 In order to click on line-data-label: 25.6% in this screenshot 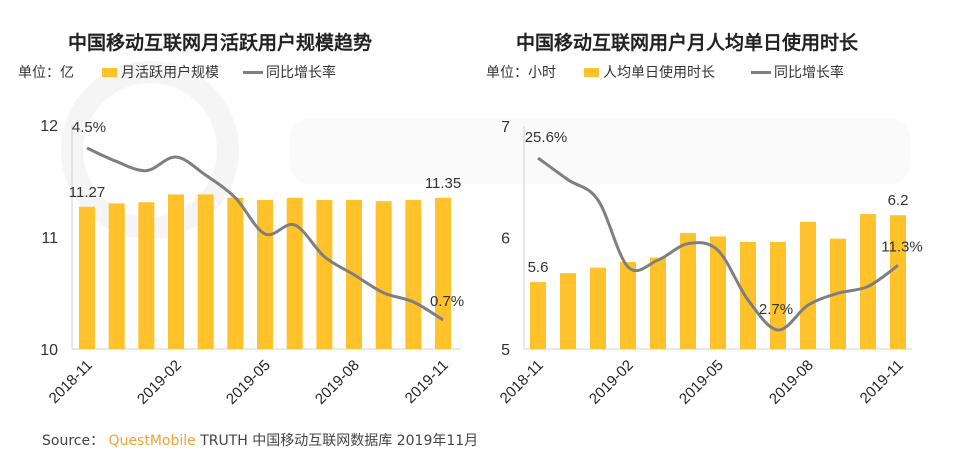, I will do `click(546, 137)`.